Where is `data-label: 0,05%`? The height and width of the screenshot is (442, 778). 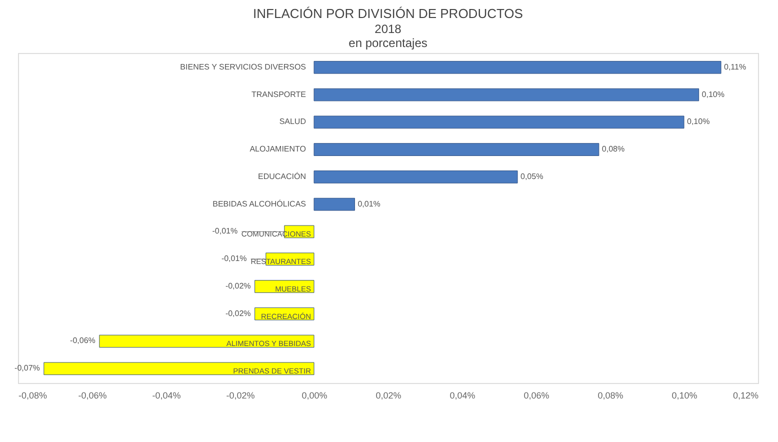
data-label: 0,05% is located at coordinates (532, 176).